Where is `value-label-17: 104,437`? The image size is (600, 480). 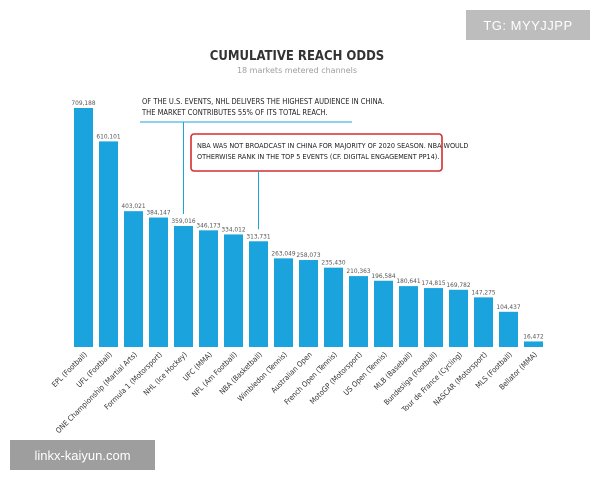
value-label-17: 104,437 is located at coordinates (508, 307).